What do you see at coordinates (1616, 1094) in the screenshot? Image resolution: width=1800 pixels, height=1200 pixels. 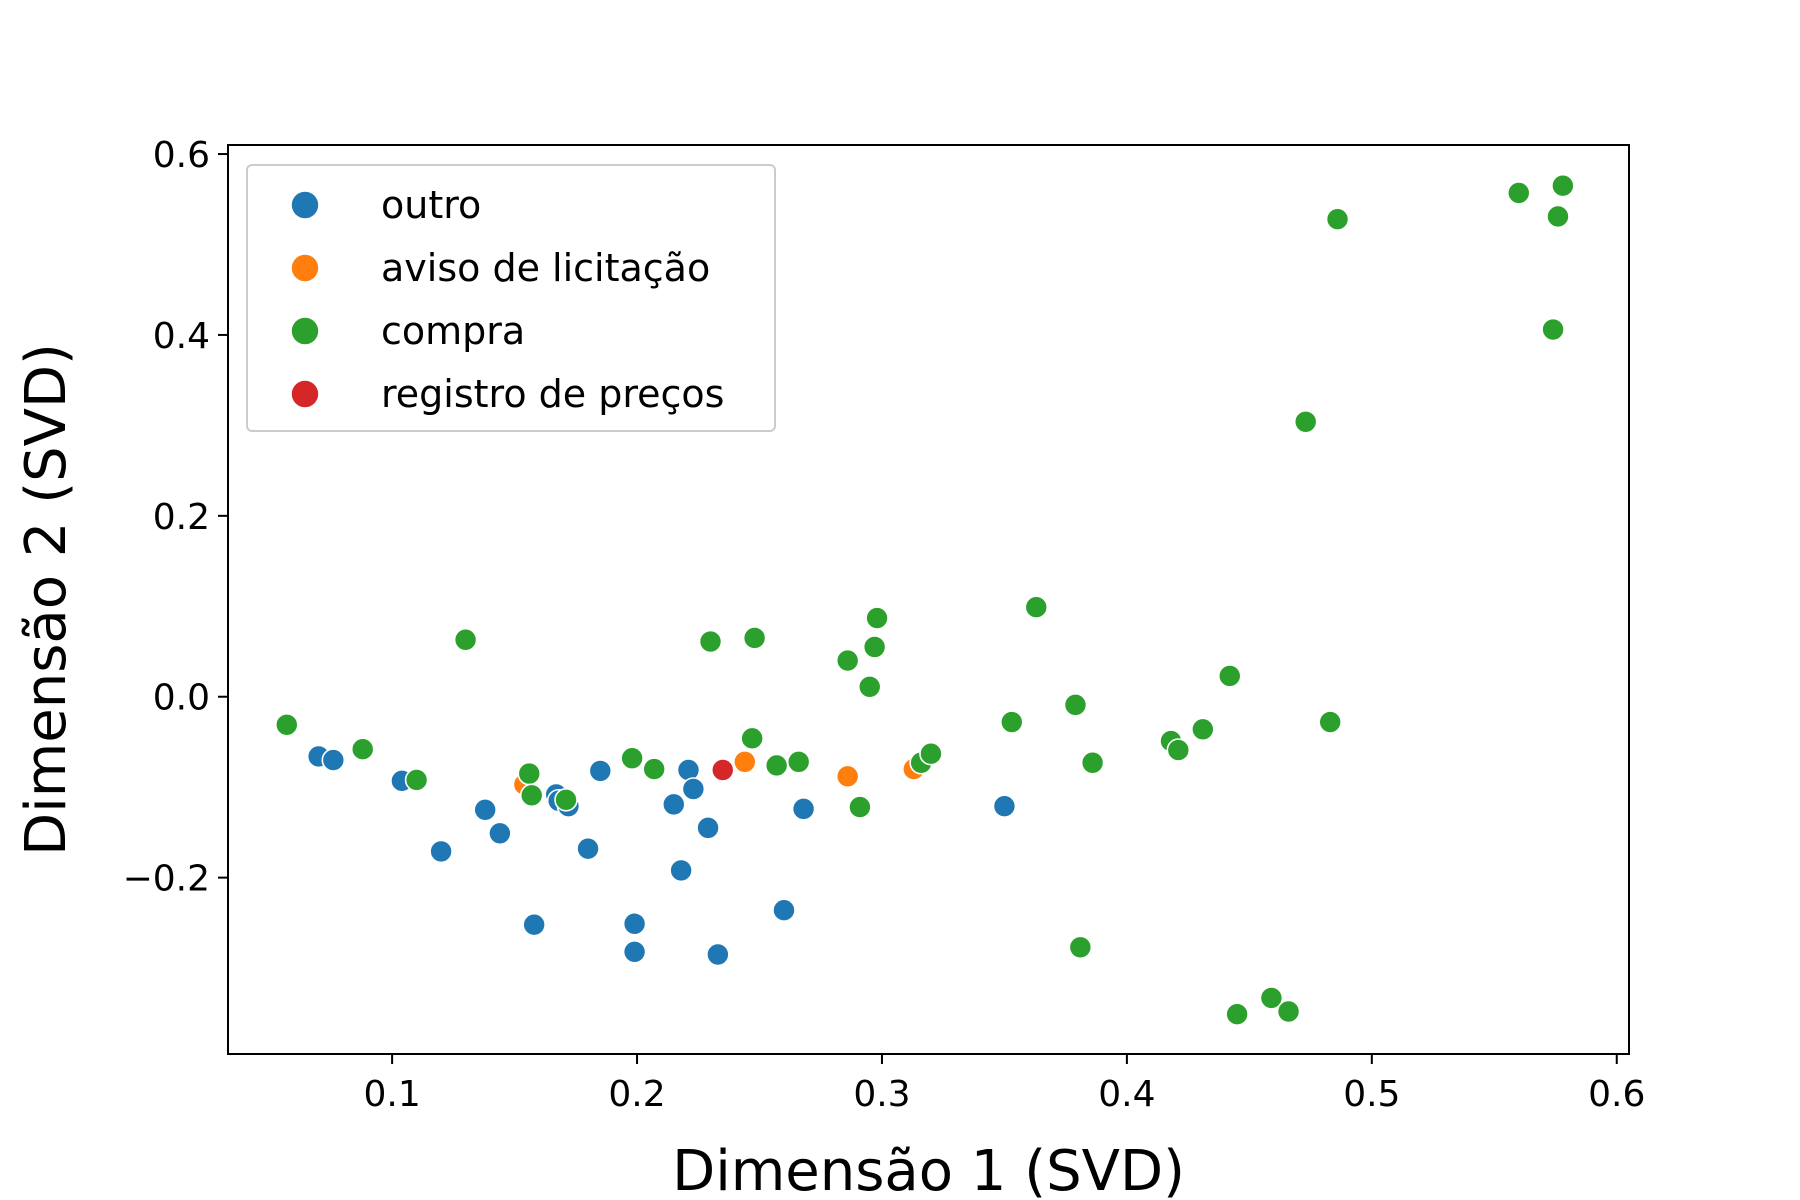 I see `x-tick-label: 0.6` at bounding box center [1616, 1094].